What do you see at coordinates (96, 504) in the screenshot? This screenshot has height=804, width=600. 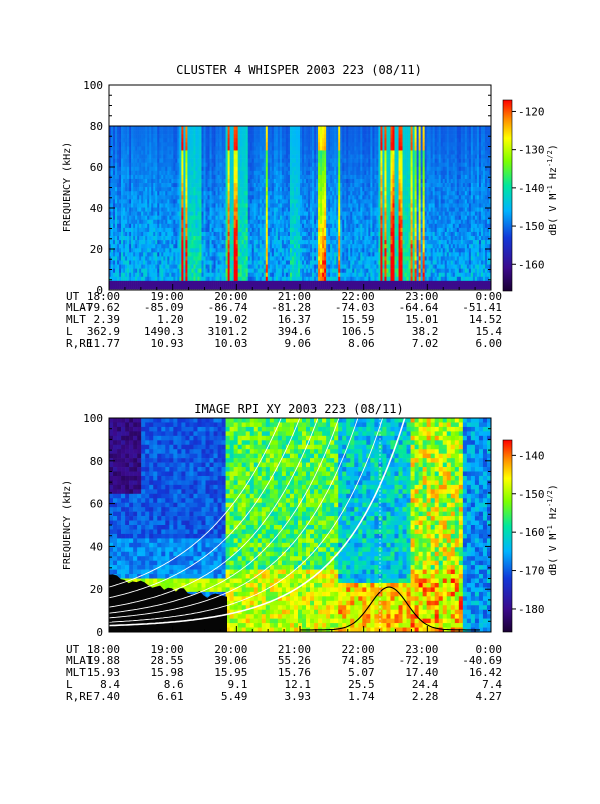 I see `panel2-ytick-label: 60` at bounding box center [96, 504].